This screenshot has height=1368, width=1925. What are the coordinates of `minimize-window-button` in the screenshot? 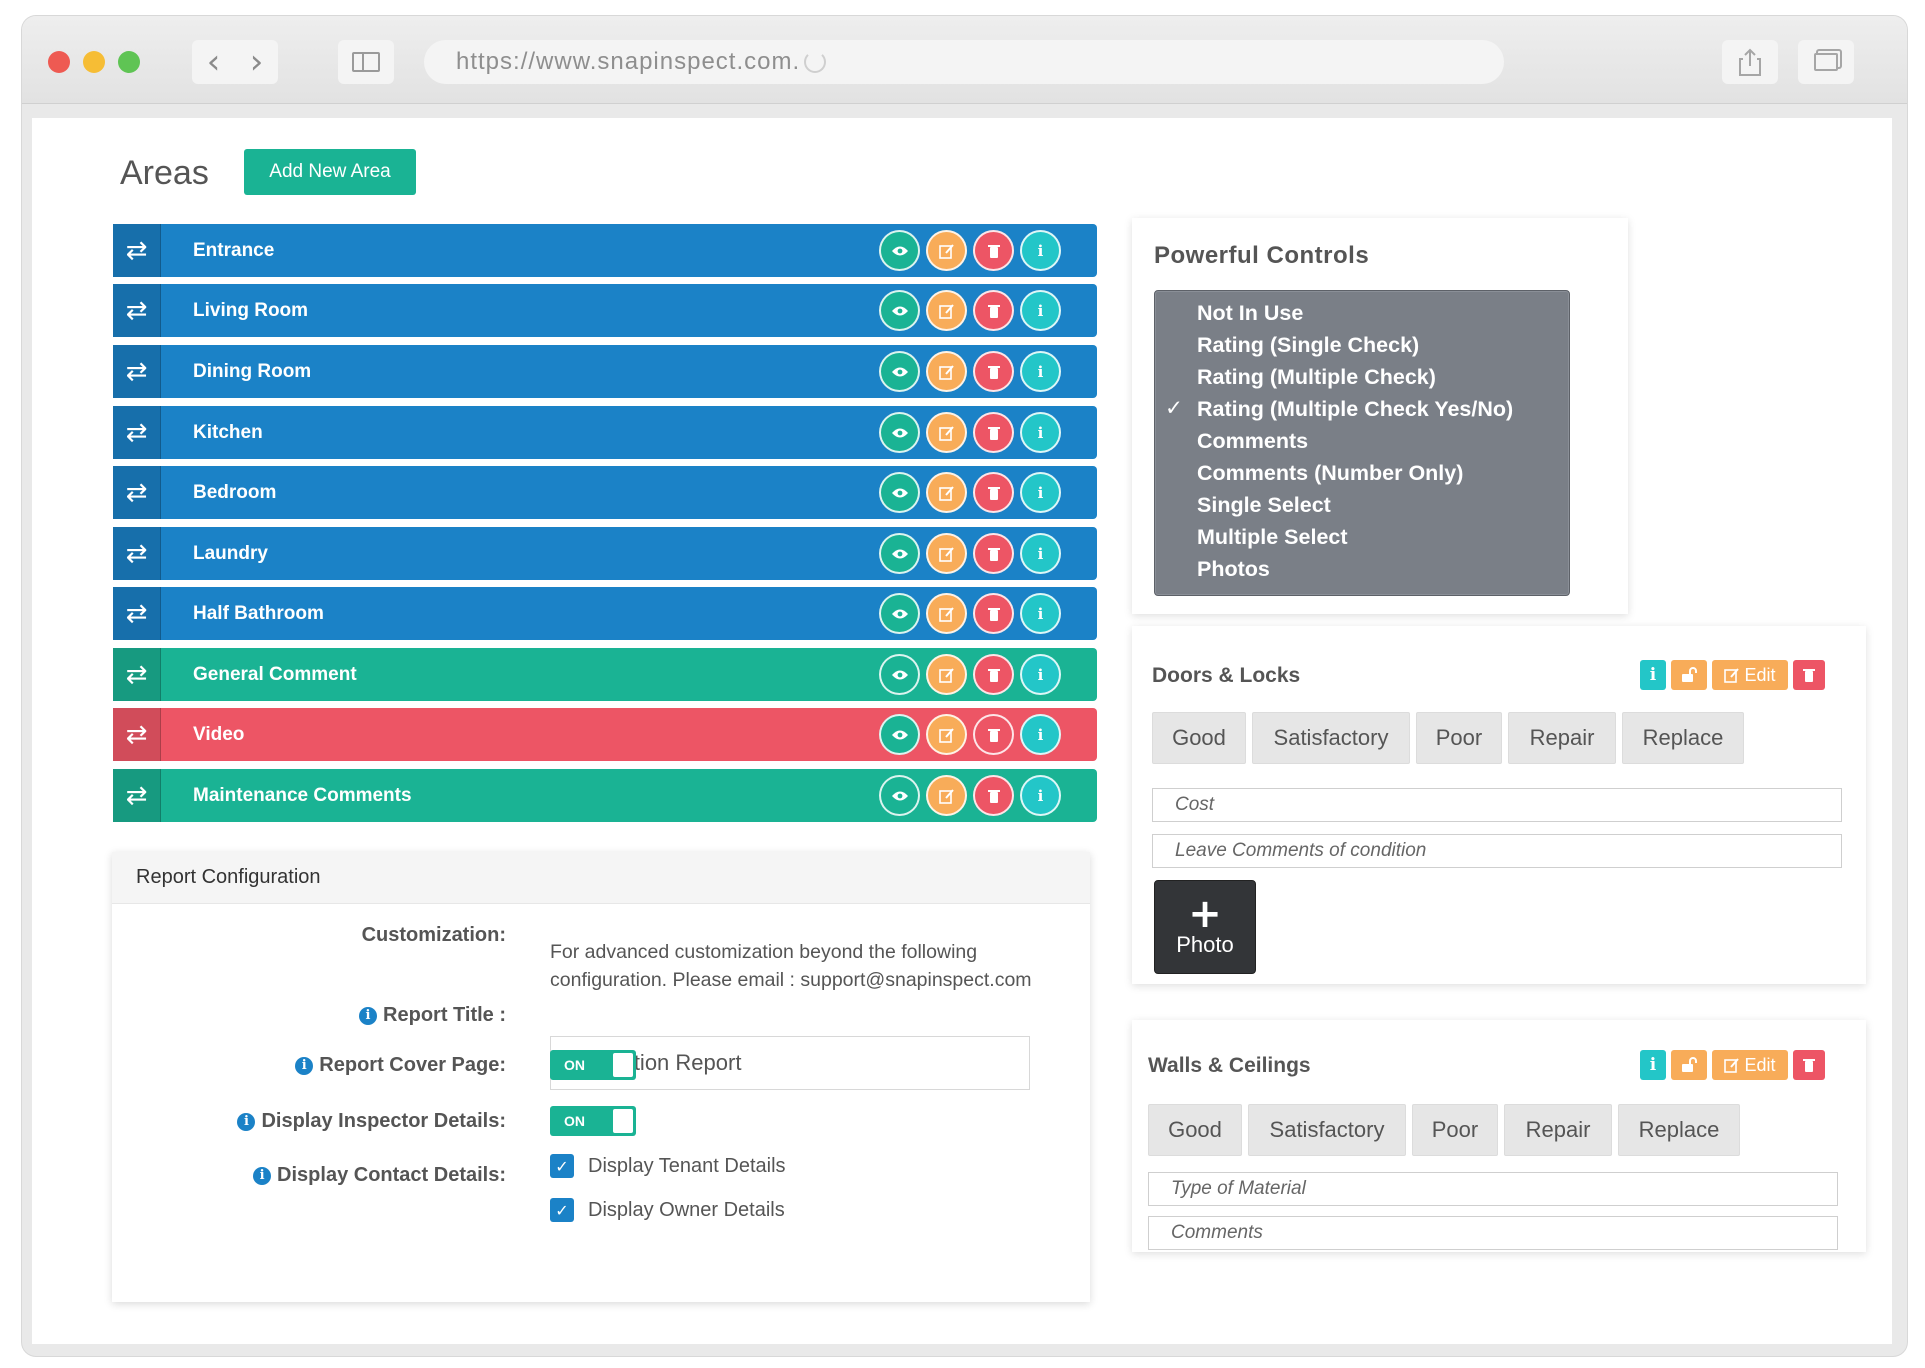 It's located at (94, 62).